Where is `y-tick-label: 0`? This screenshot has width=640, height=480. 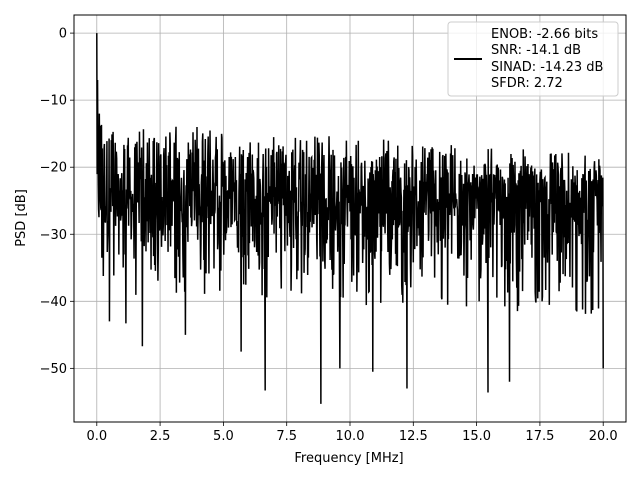 y-tick-label: 0 is located at coordinates (63, 34).